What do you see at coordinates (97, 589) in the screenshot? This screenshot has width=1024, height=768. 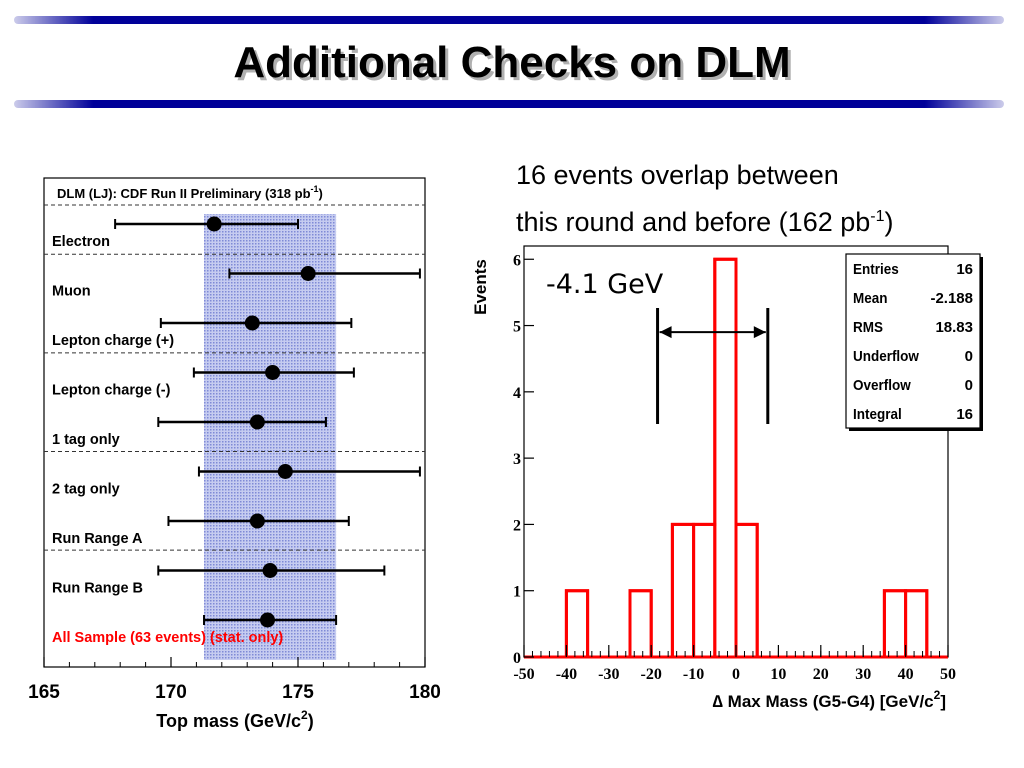 I see `row-label: Run Range B` at bounding box center [97, 589].